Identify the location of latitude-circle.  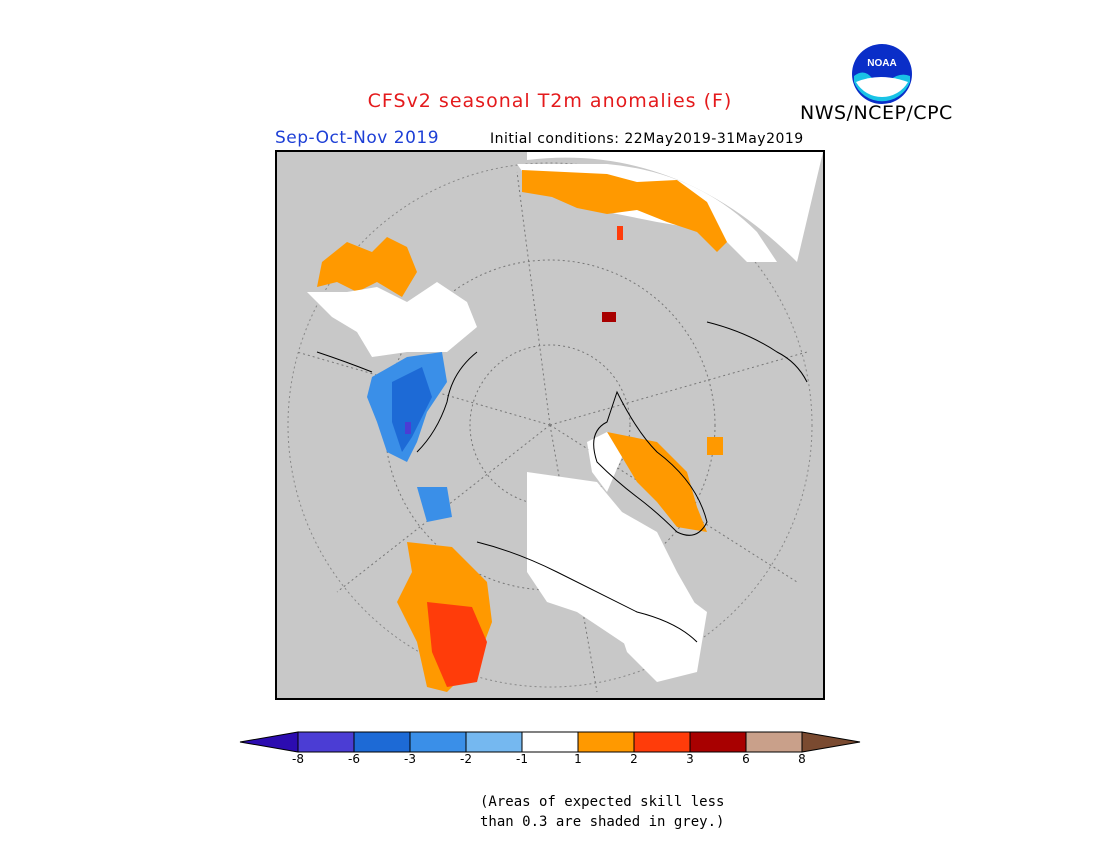
(550, 425).